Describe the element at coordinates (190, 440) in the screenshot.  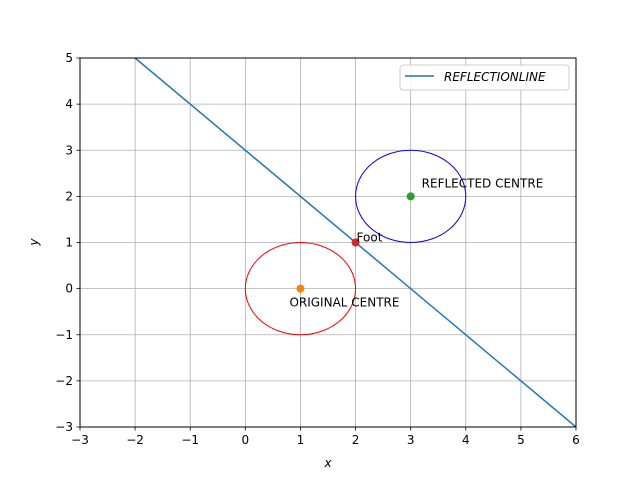
I see `x-tick-label: −1` at that location.